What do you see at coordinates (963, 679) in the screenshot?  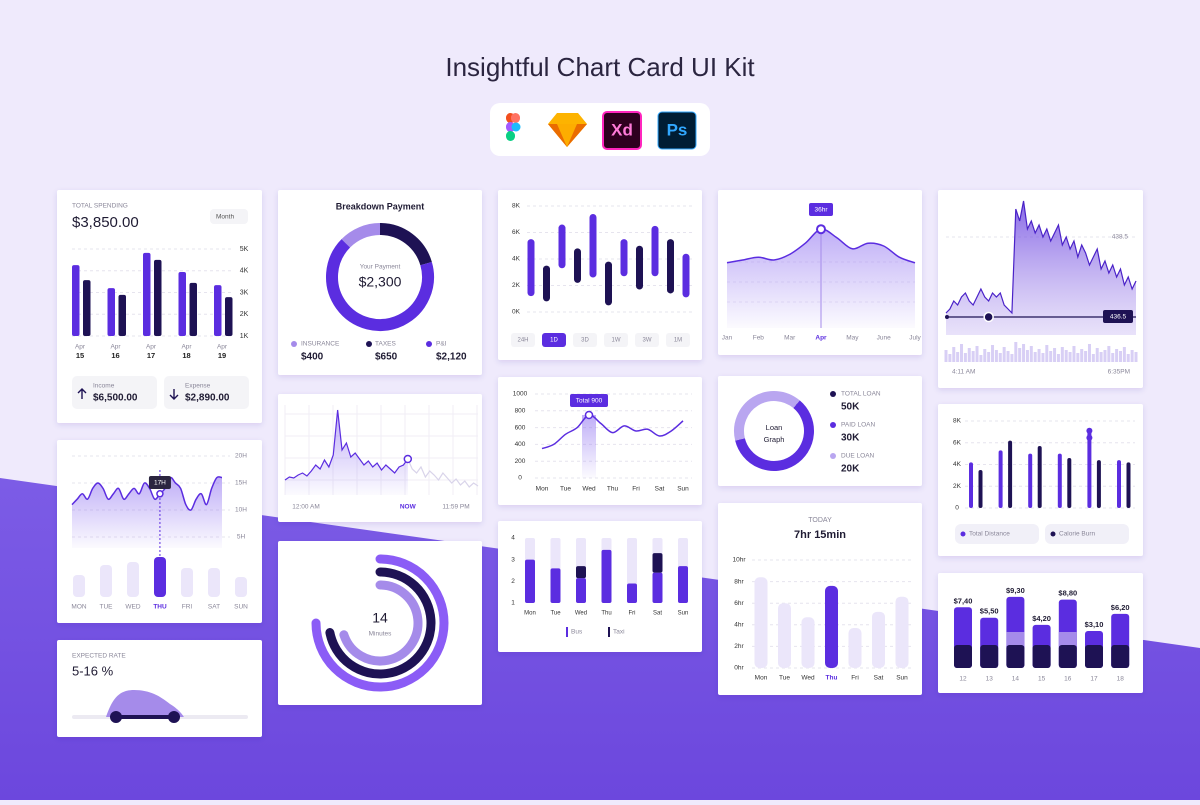 I see `label: 12` at bounding box center [963, 679].